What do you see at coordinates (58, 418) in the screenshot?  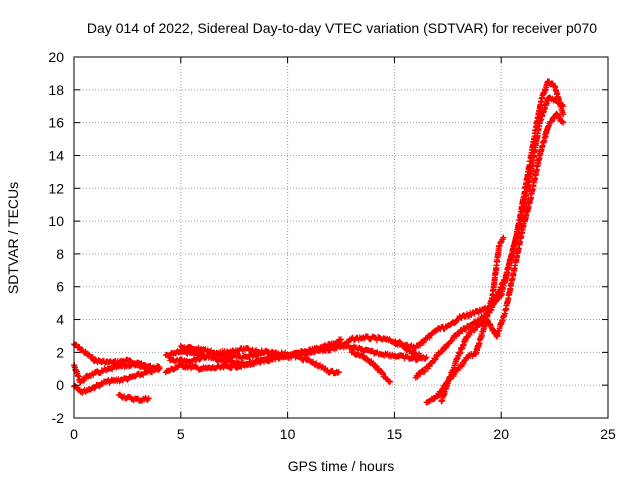 I see `y-tick-label: -2` at bounding box center [58, 418].